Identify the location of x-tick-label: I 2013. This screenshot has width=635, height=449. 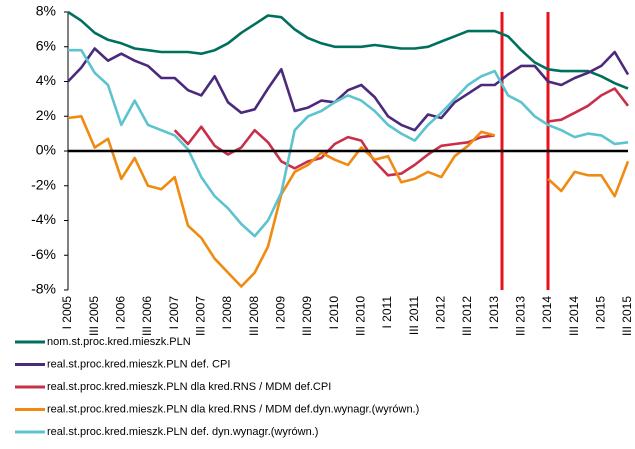
(494, 313).